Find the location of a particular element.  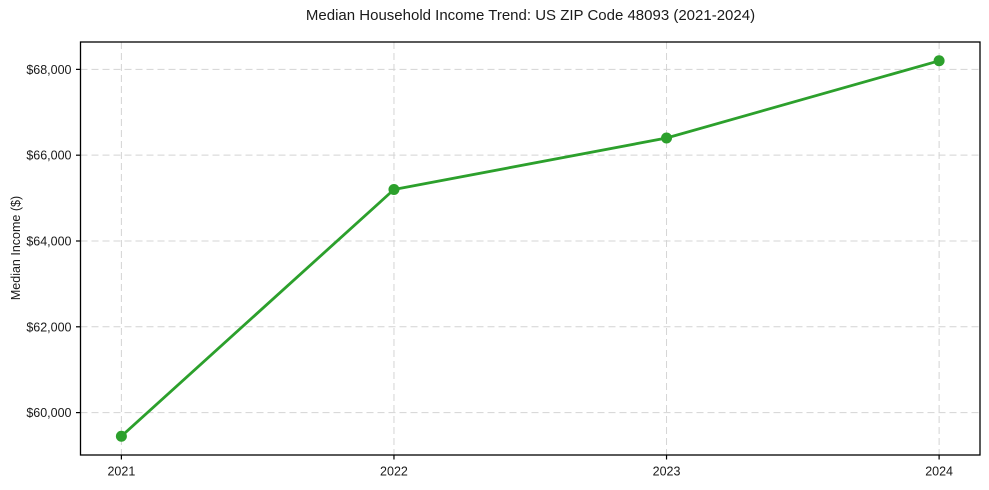

y-tick-label: $60,000 is located at coordinates (48, 413).